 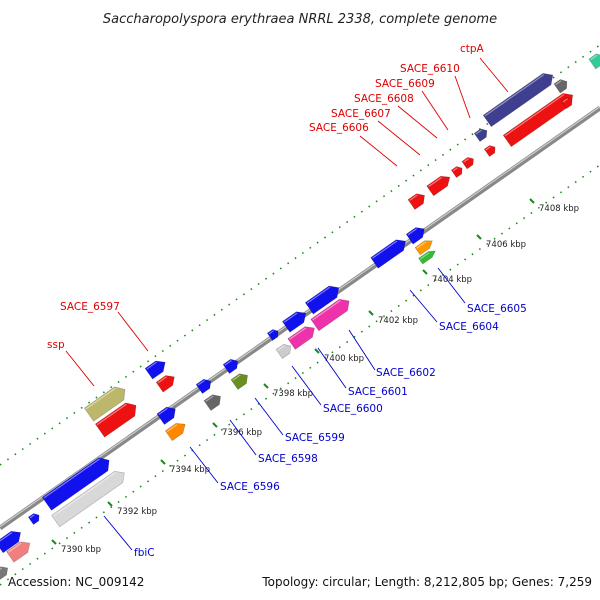 What do you see at coordinates (452, 280) in the screenshot?
I see `tick-label: 7404 kbp` at bounding box center [452, 280].